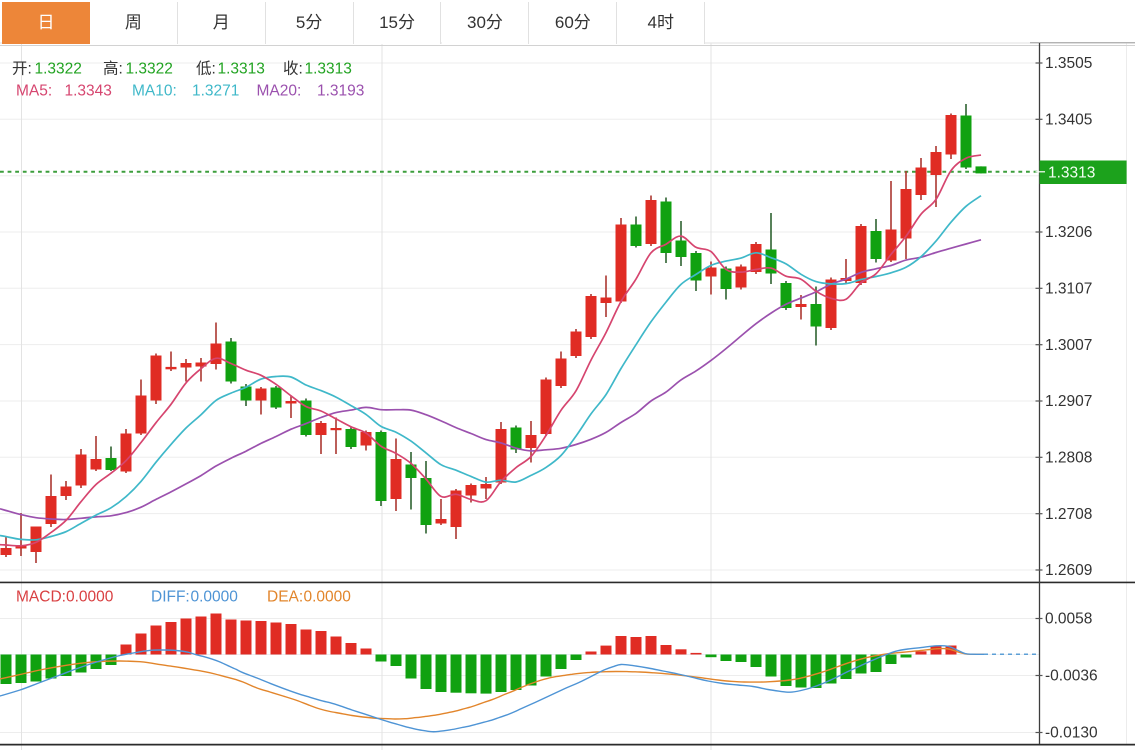 This screenshot has height=750, width=1135. I want to click on svg-text: 1.3271, so click(215, 91).